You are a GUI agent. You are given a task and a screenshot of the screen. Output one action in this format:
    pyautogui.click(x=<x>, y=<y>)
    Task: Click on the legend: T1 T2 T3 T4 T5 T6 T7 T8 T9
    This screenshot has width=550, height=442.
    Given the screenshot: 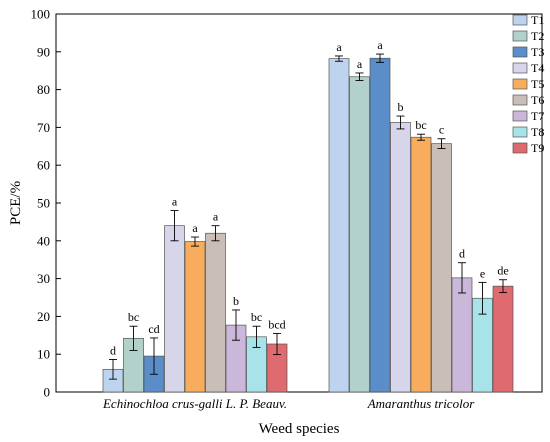 What is the action you would take?
    pyautogui.click(x=528, y=84)
    